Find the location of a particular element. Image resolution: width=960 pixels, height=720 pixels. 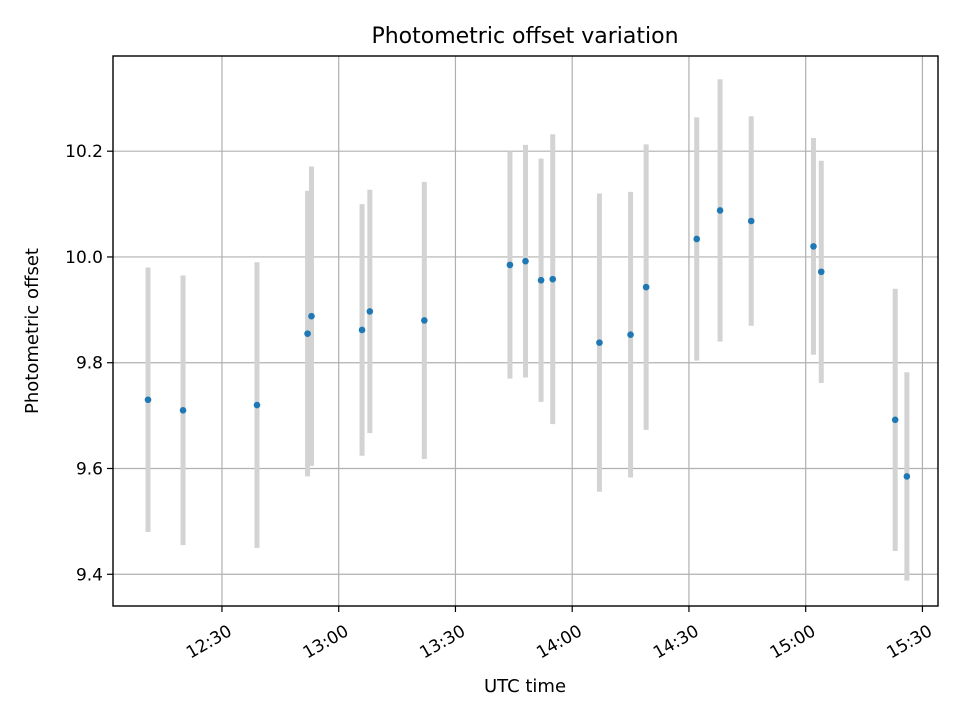

x-tick-label: 14:30 is located at coordinates (676, 642).